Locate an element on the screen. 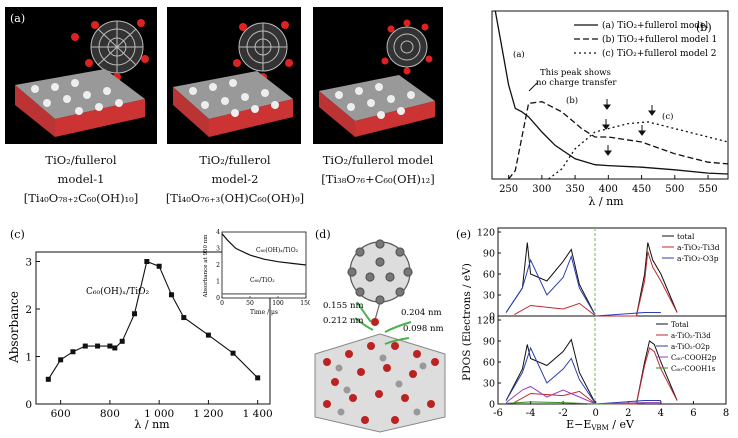 The height and width of the screenshot is (438, 738). pdos-lines is located at coordinates (591, 323).